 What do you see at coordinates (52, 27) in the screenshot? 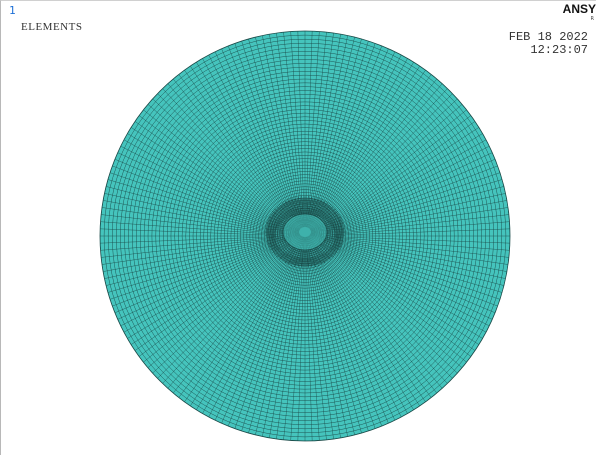
I see `plot-type-label: ELEMENTS` at bounding box center [52, 27].